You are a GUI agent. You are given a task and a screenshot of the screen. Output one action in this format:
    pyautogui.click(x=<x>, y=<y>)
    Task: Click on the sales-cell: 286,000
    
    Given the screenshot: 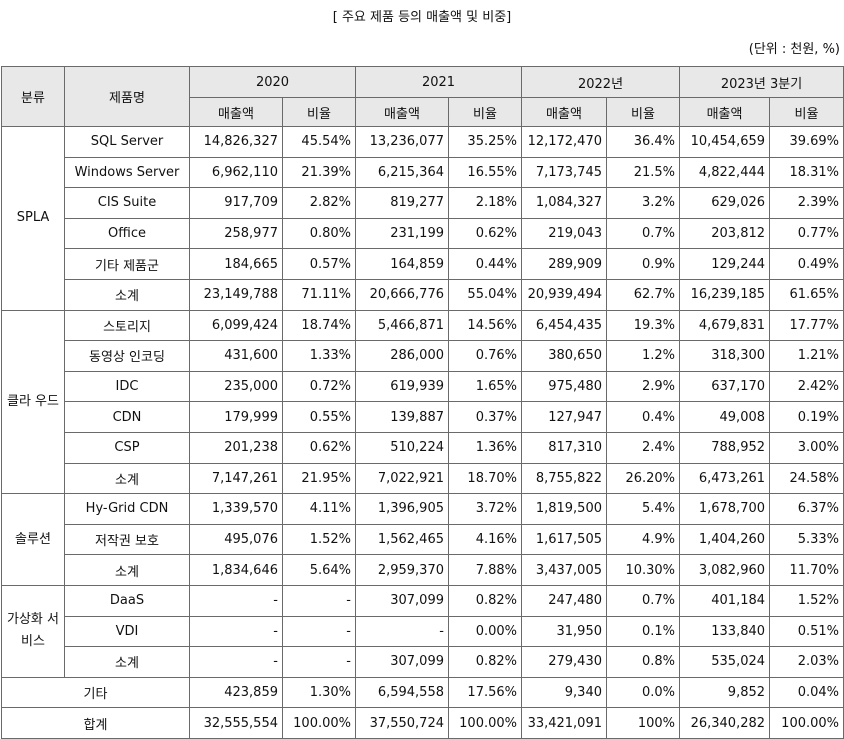 What is the action you would take?
    pyautogui.click(x=402, y=356)
    